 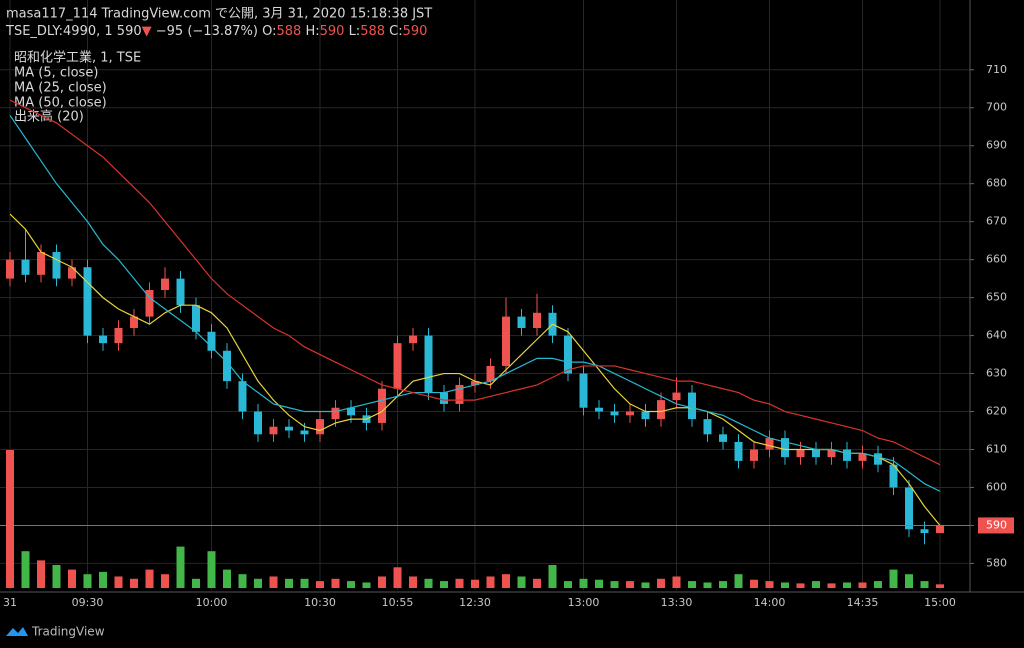 What do you see at coordinates (996, 449) in the screenshot?
I see `y-tick-label: 610` at bounding box center [996, 449].